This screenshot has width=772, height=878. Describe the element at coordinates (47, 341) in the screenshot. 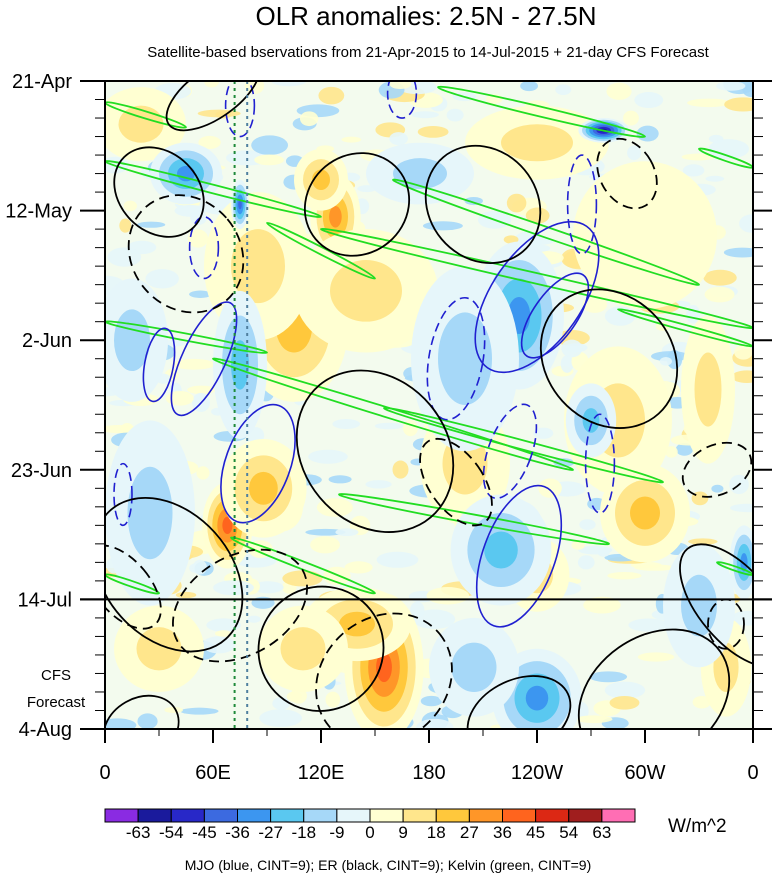

I see `y-tick-label: 2-Jun` at that location.